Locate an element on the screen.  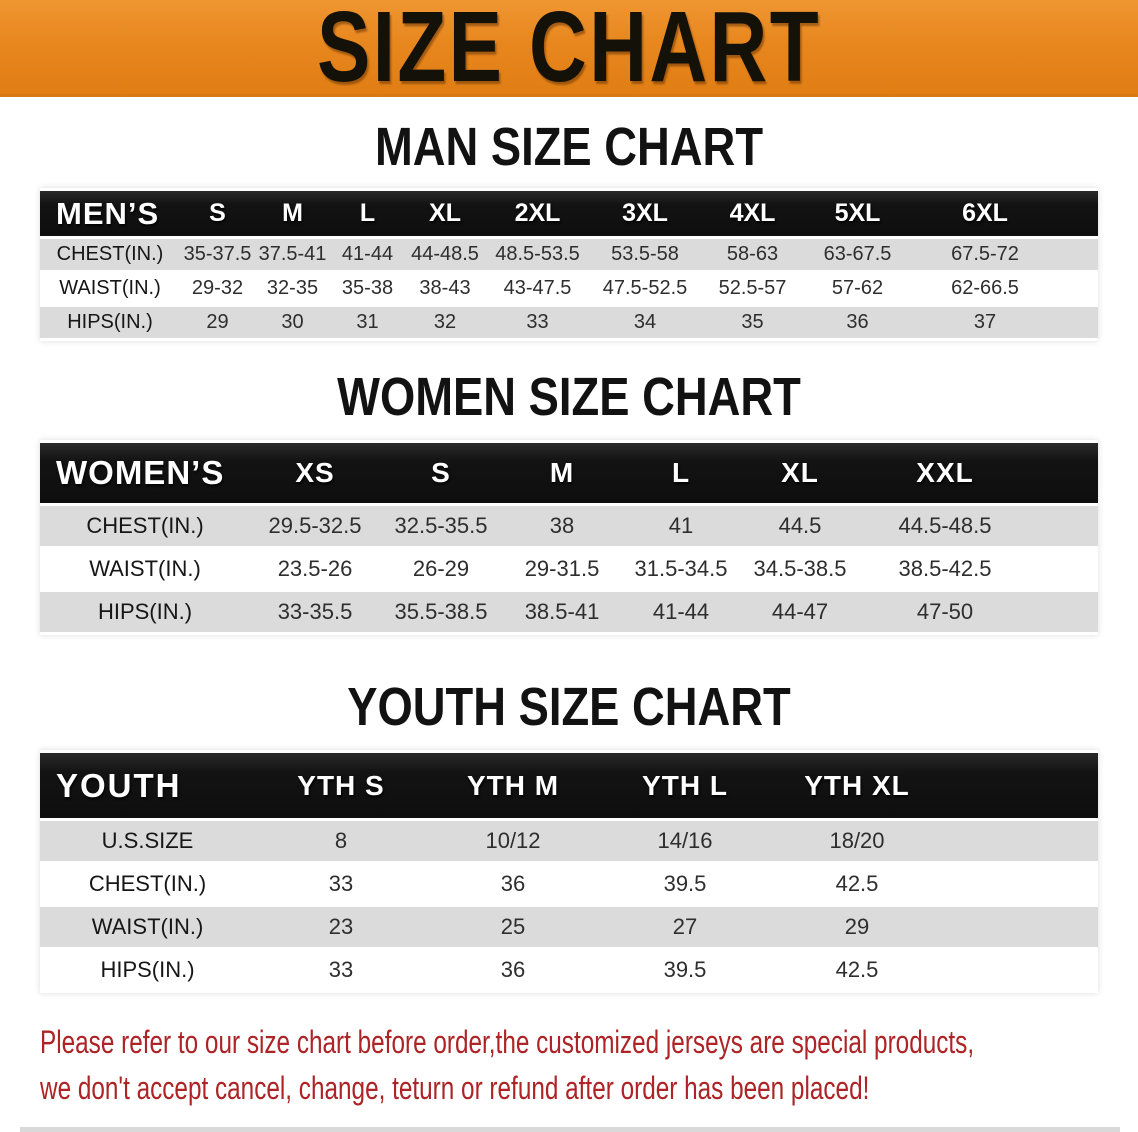
bottom-edge-strip is located at coordinates (570, 1129).